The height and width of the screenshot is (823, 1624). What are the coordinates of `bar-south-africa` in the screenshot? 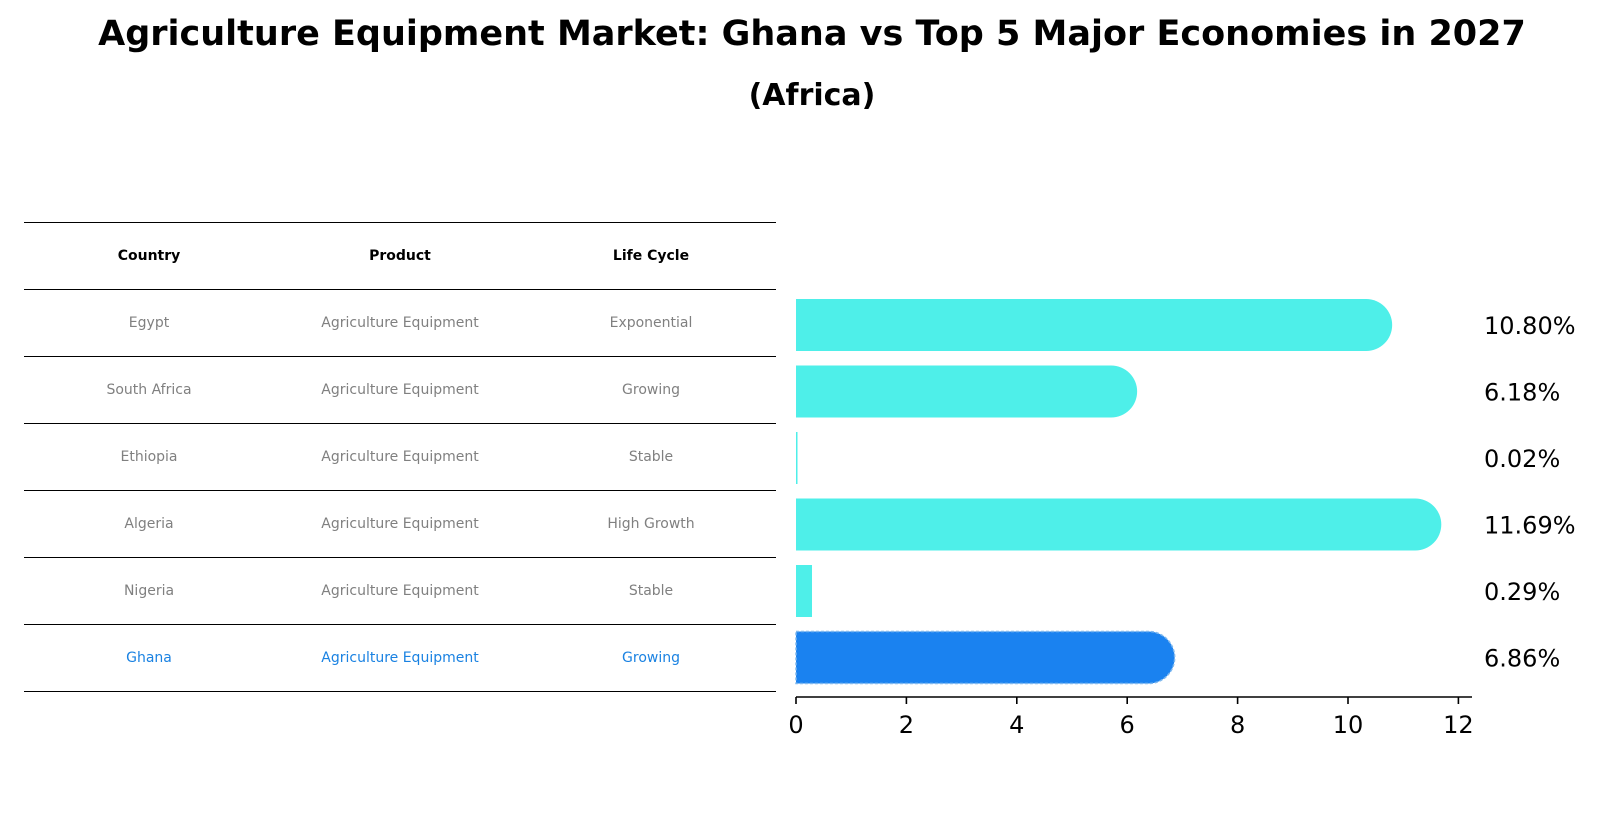 It's located at (967, 391).